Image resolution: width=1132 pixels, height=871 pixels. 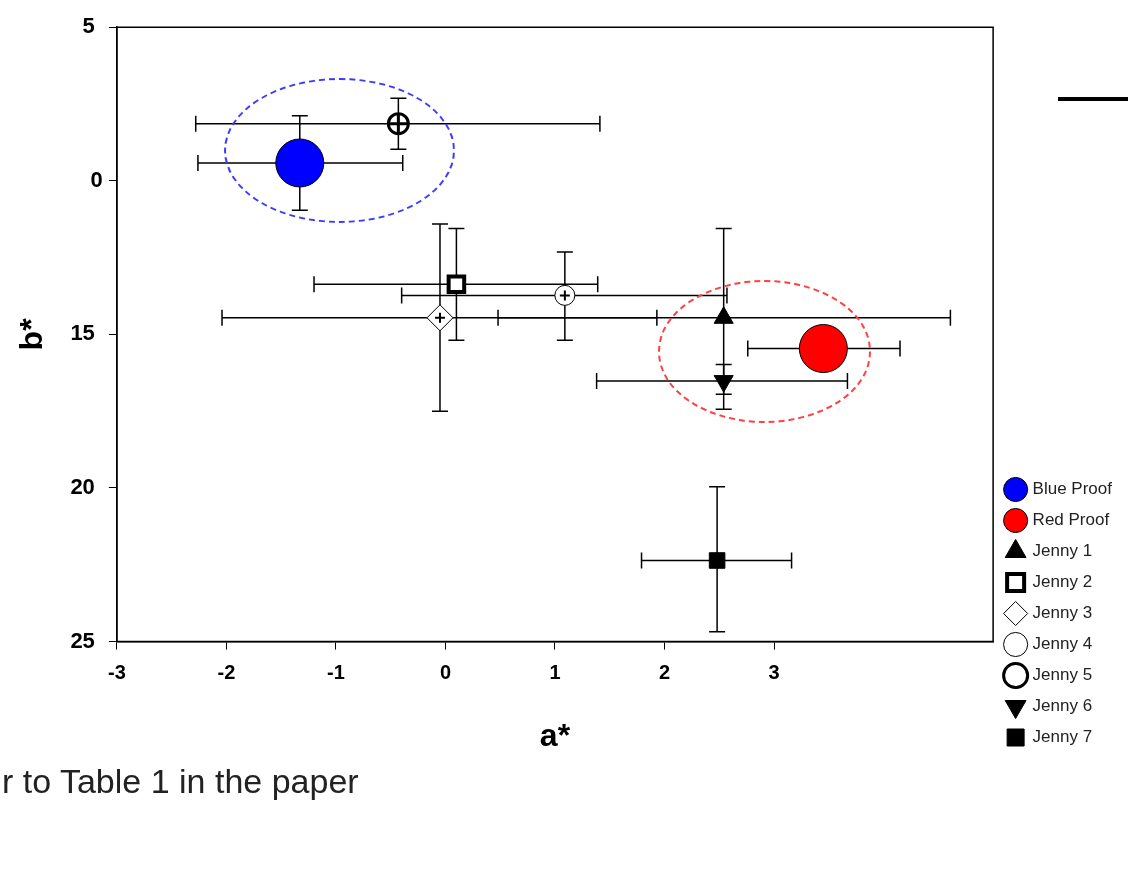 What do you see at coordinates (82, 333) in the screenshot?
I see `y-tick-label: 15` at bounding box center [82, 333].